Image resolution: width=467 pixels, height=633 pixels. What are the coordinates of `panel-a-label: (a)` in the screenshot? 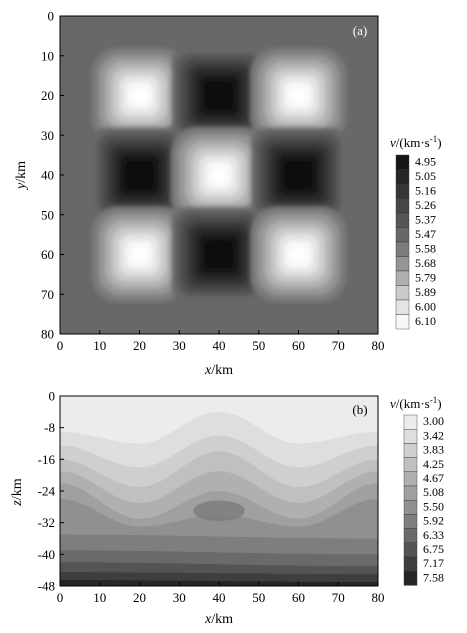 It's located at (360, 30).